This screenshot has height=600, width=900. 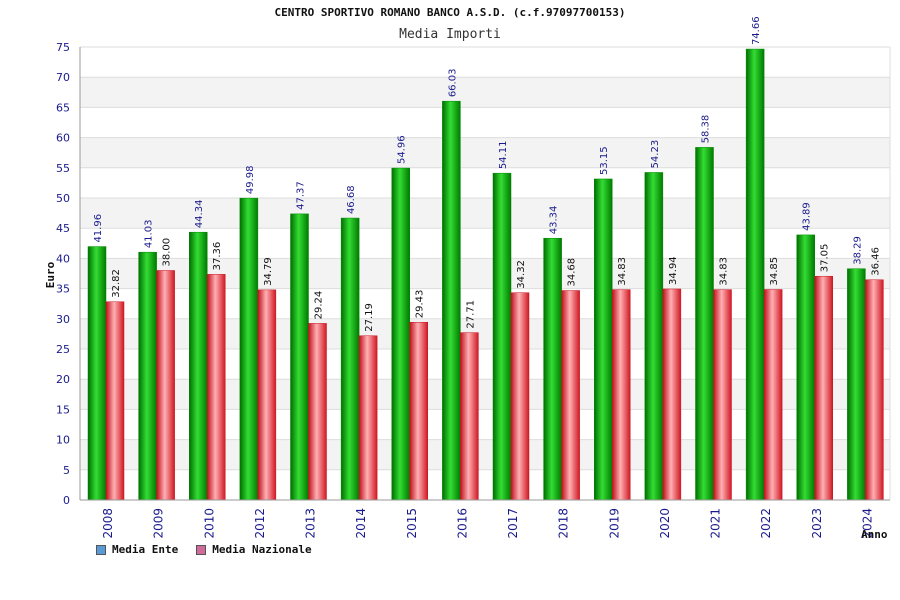 What do you see at coordinates (63, 289) in the screenshot?
I see `y-tick-label: 35` at bounding box center [63, 289].